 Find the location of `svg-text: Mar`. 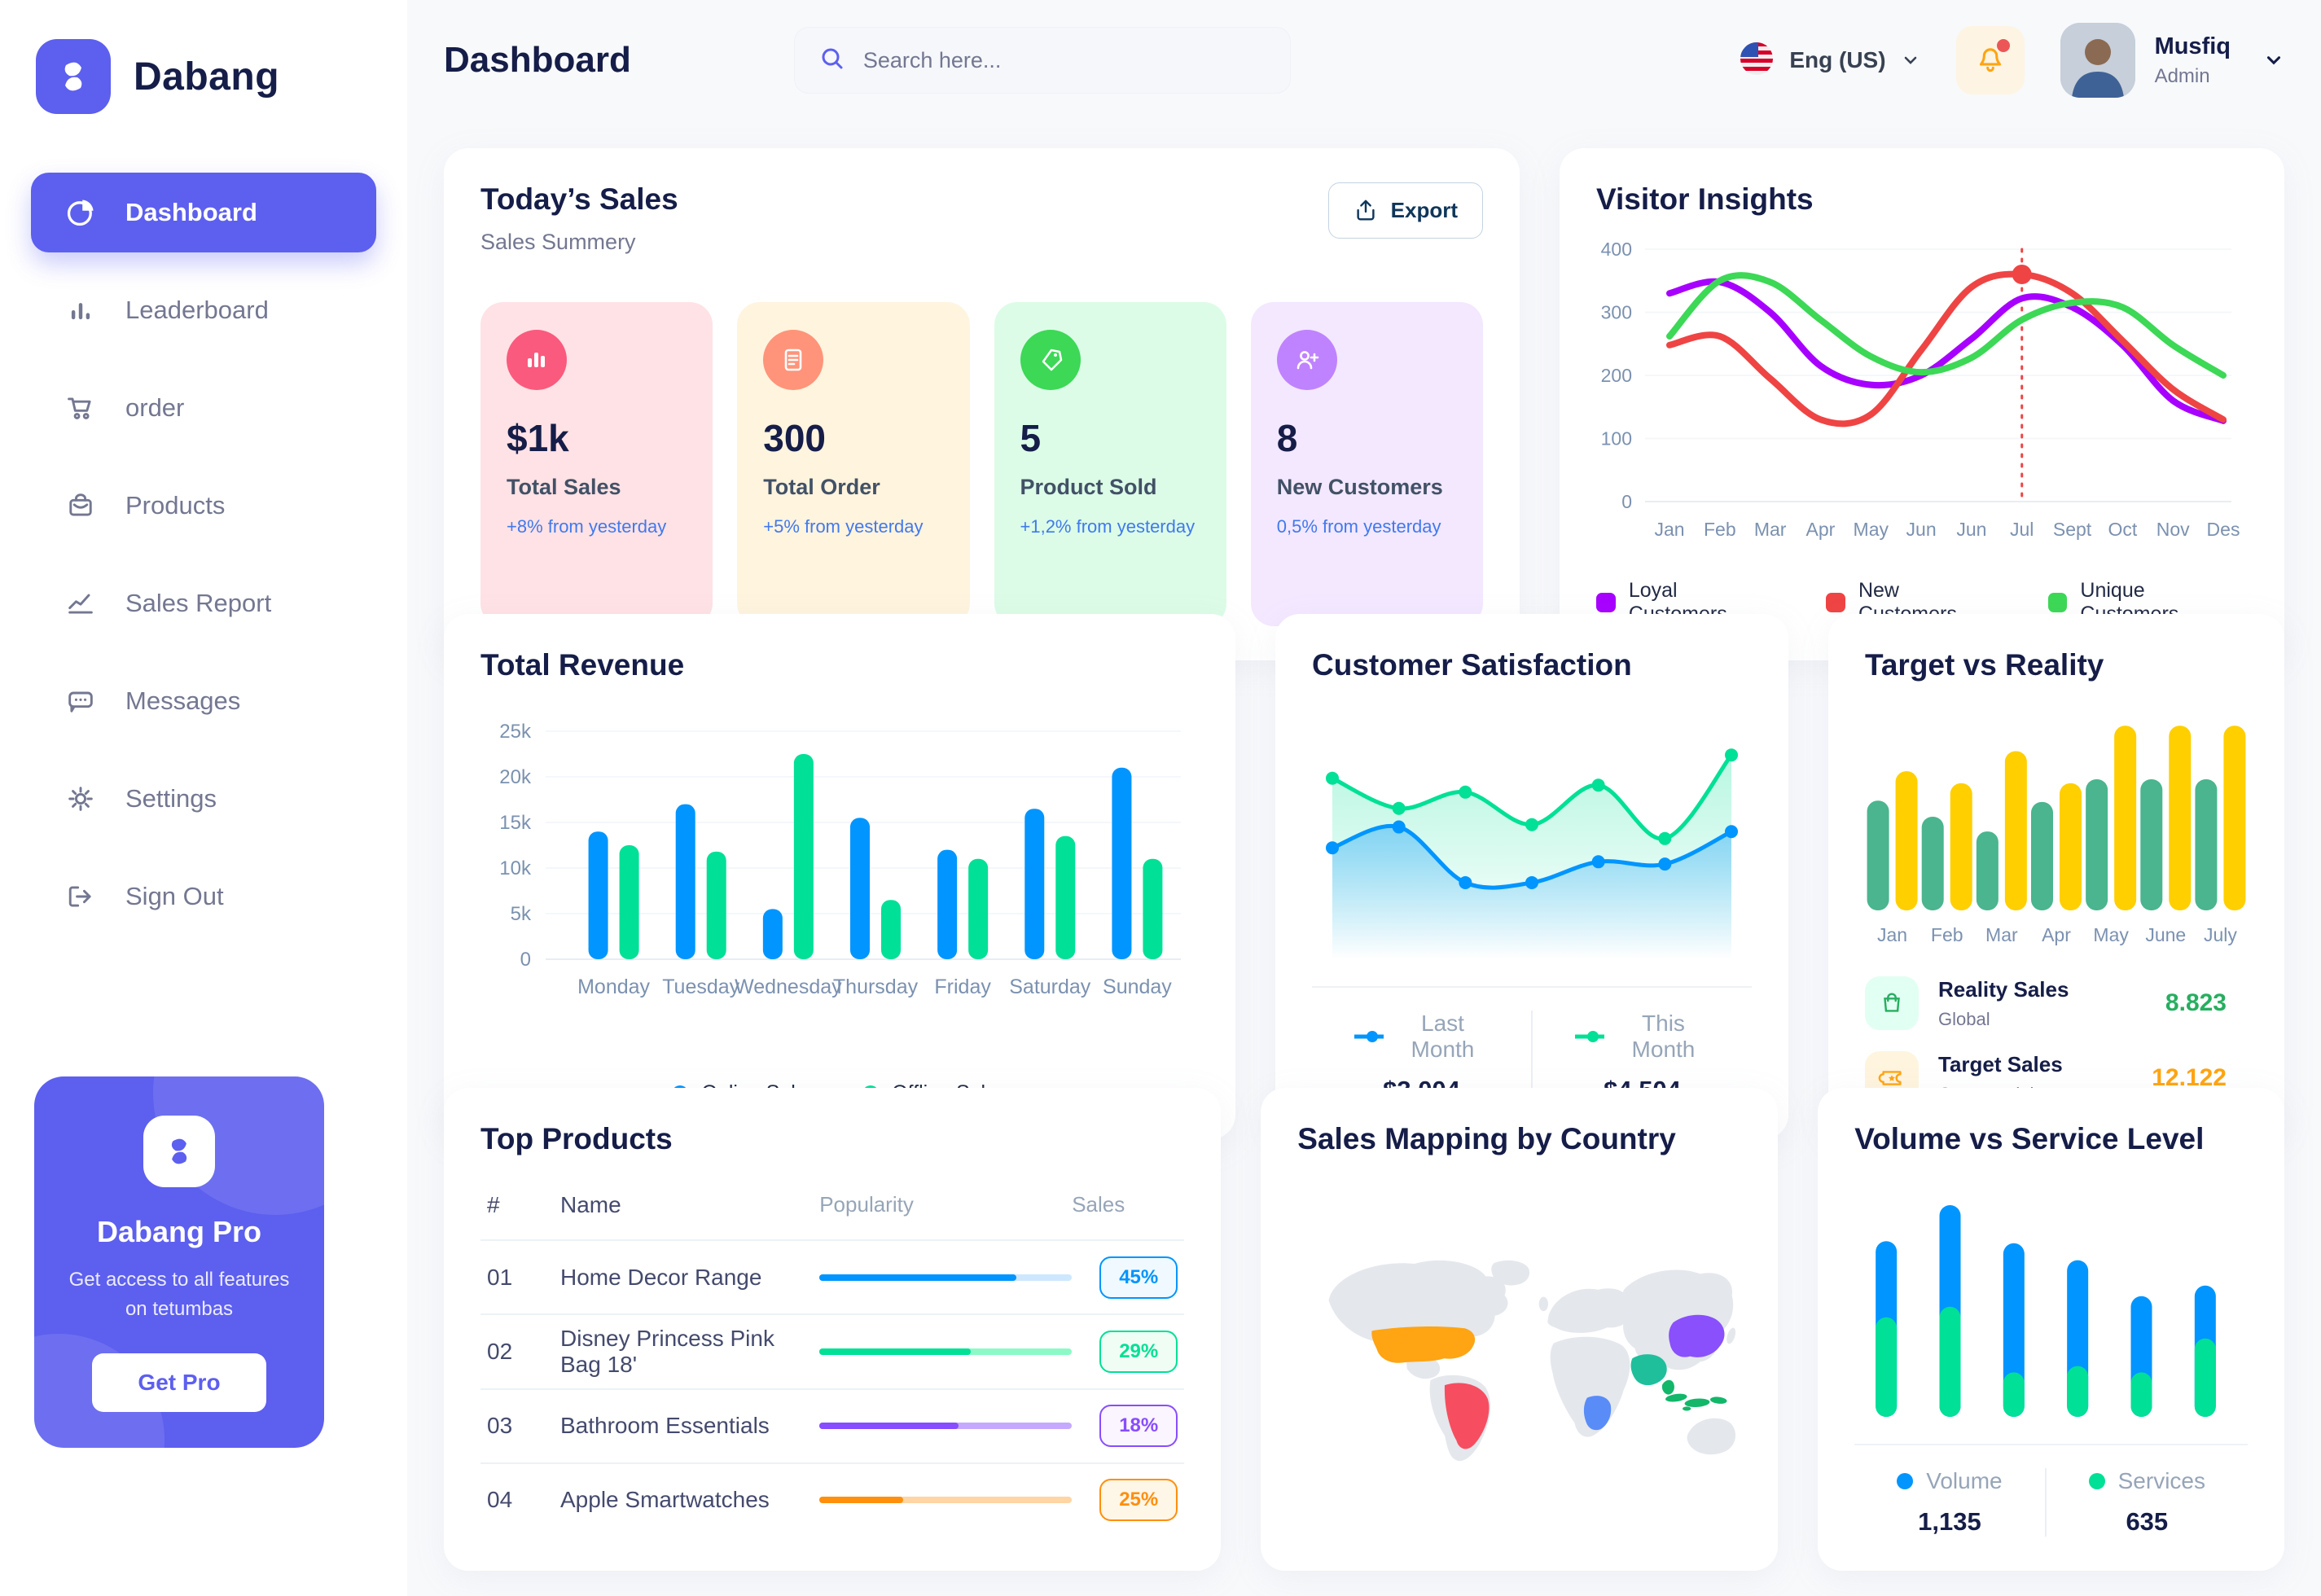

svg-text: Mar is located at coordinates (2001, 935).